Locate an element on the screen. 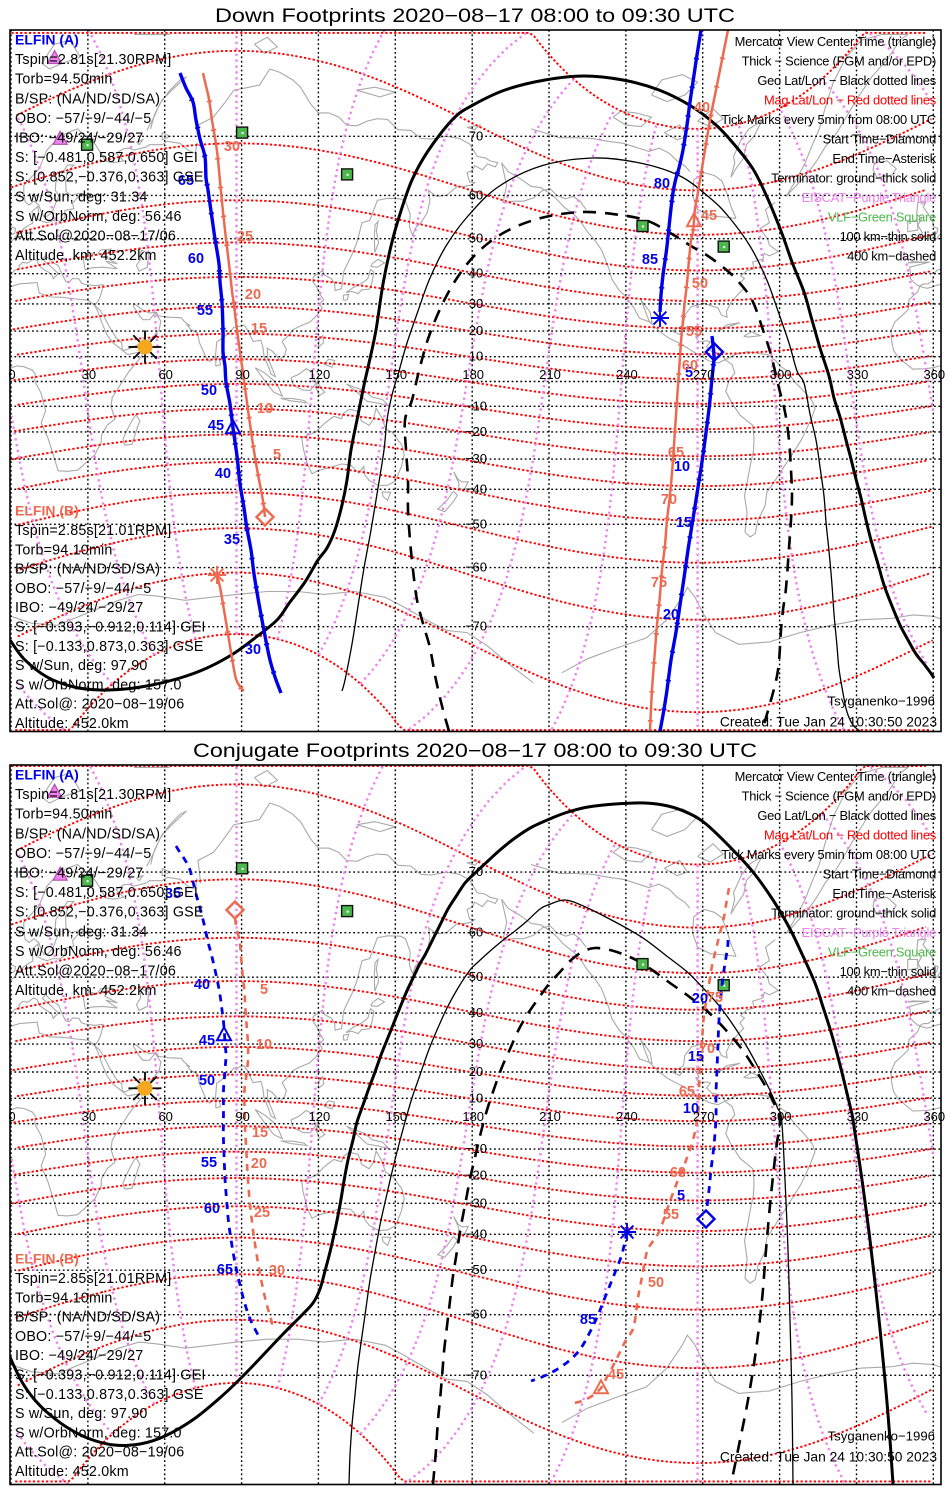  svg-text: Tsyganenko−1996 is located at coordinates (881, 701).